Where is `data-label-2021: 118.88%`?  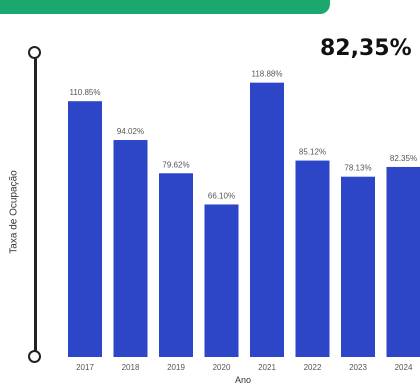
data-label-2021: 118.88% is located at coordinates (267, 74).